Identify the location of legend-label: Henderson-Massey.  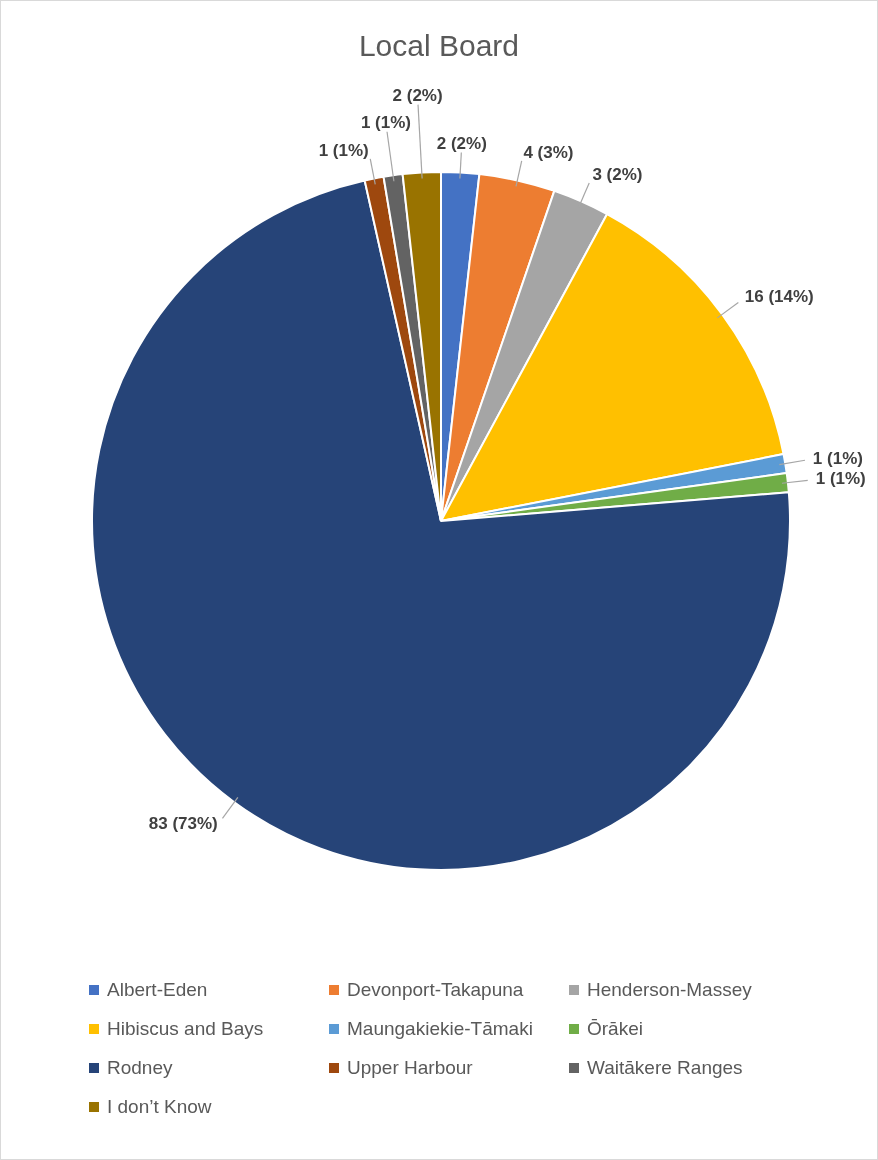
(669, 990).